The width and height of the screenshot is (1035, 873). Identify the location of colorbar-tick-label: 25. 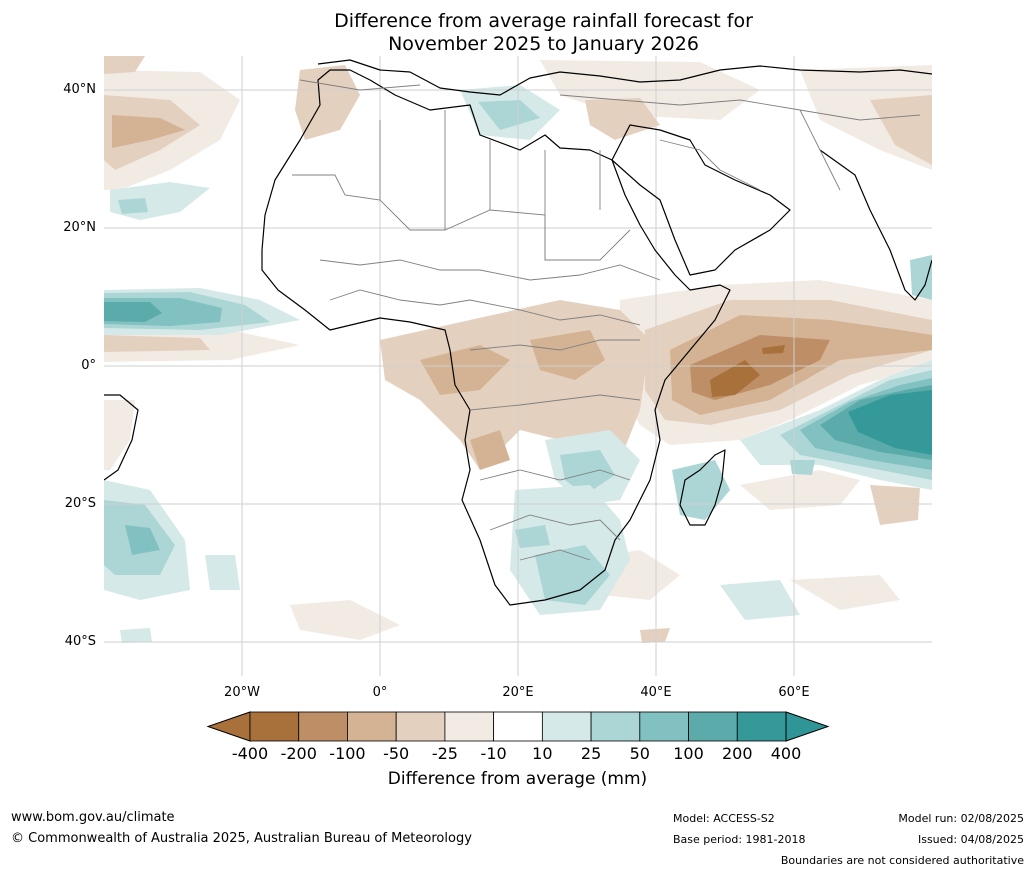
(591, 753).